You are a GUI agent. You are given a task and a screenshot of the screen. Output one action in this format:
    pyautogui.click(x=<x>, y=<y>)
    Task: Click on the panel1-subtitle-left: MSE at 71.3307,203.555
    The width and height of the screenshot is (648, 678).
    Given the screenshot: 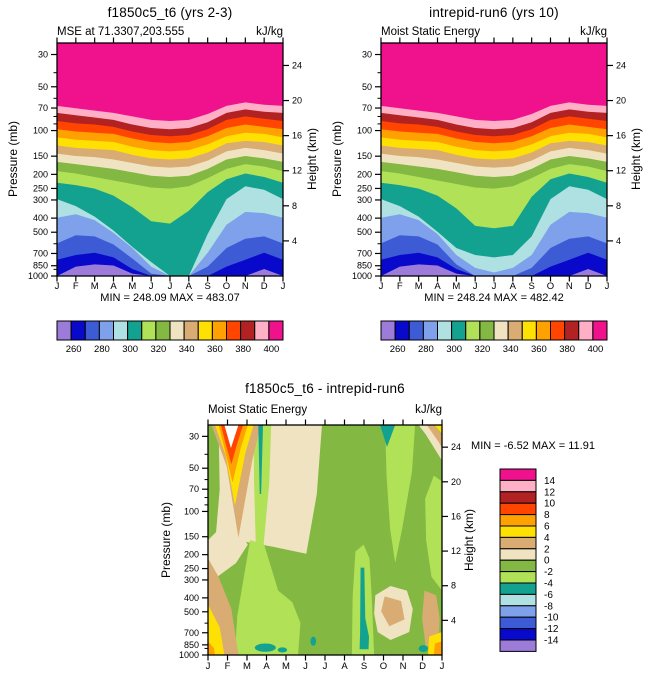 What is the action you would take?
    pyautogui.click(x=121, y=32)
    